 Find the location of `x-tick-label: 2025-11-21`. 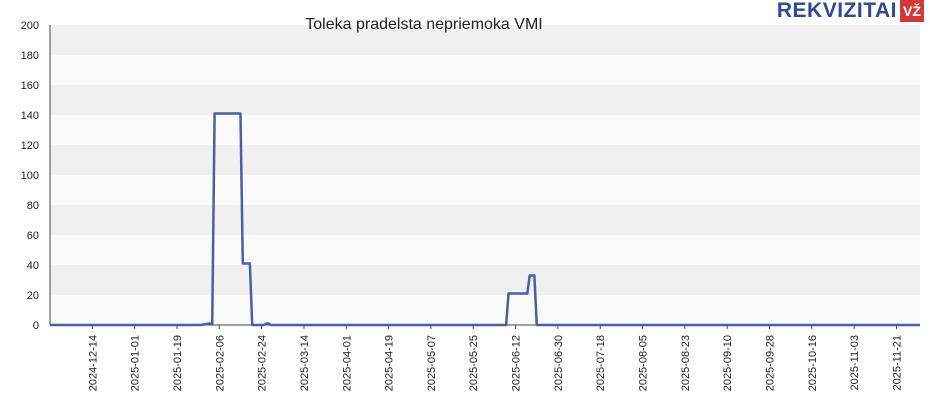

x-tick-label: 2025-11-21 is located at coordinates (897, 362).